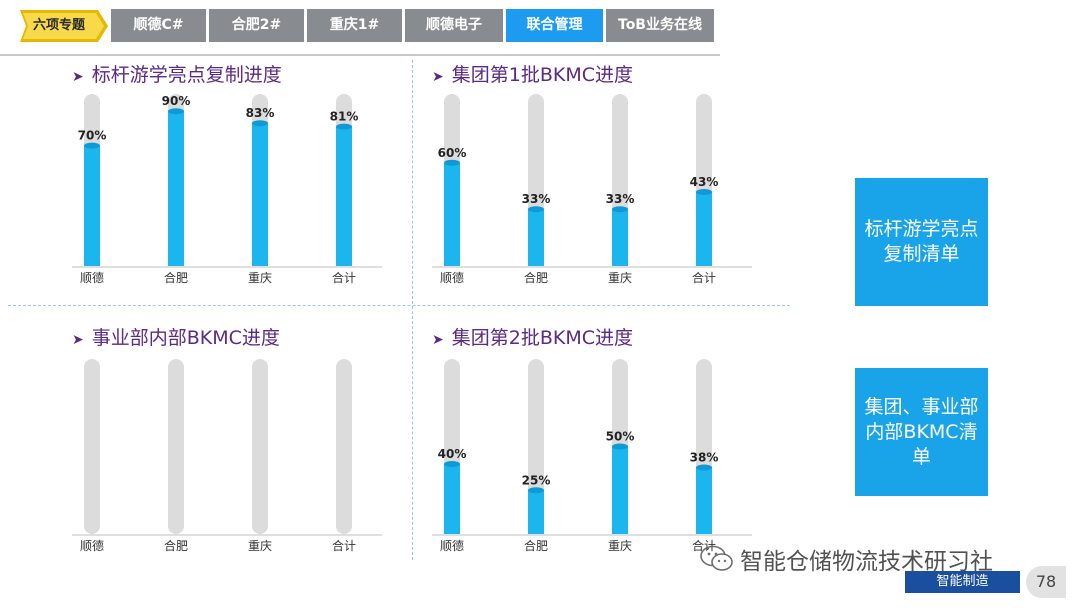 The width and height of the screenshot is (1080, 608). I want to click on section-badge: 六项专题, so click(64, 26).